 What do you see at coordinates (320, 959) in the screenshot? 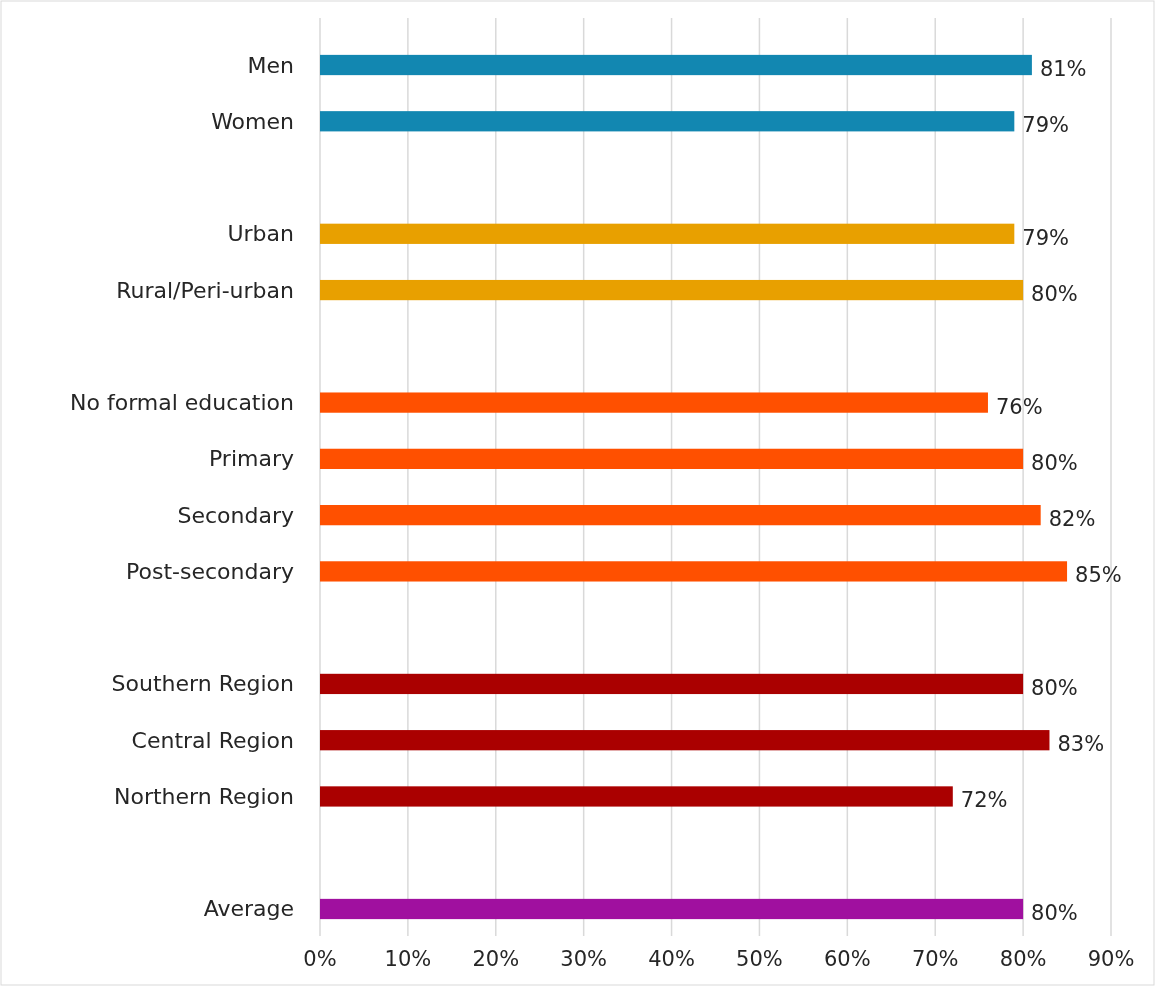
I see `x-tick-label: 0%` at bounding box center [320, 959].